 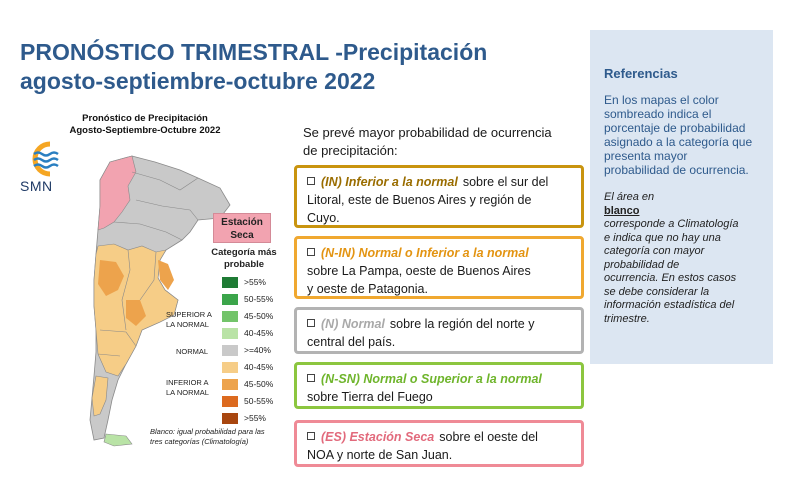 What do you see at coordinates (45, 159) in the screenshot?
I see `smn-logo-icon` at bounding box center [45, 159].